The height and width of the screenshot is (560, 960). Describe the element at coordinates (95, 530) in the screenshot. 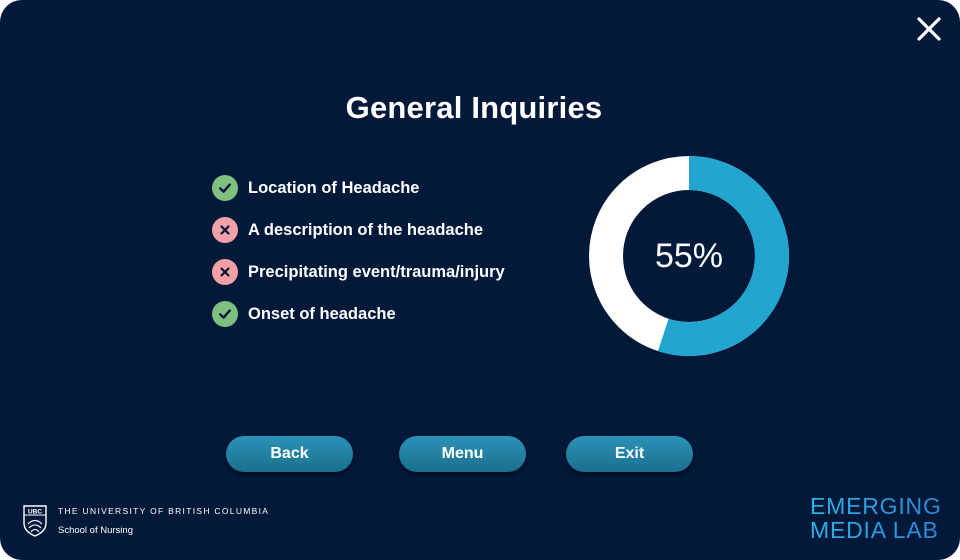

I see `school-name: School of Nursing` at that location.